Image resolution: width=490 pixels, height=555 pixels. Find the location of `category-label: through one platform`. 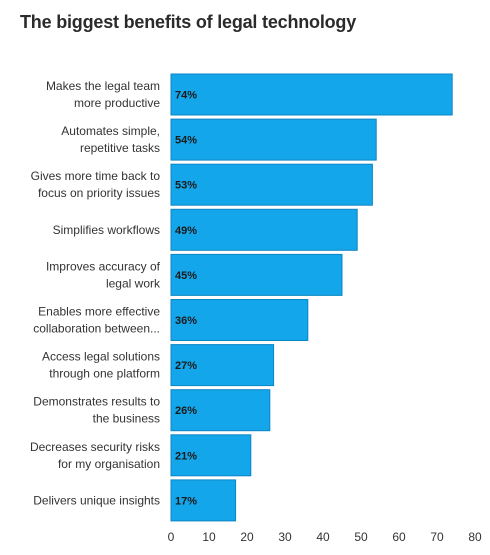

category-label: through one platform is located at coordinates (104, 374).